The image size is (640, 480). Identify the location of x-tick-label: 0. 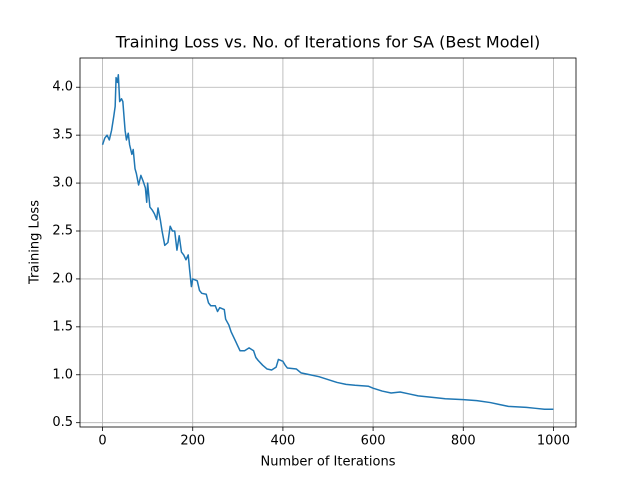
(102, 441).